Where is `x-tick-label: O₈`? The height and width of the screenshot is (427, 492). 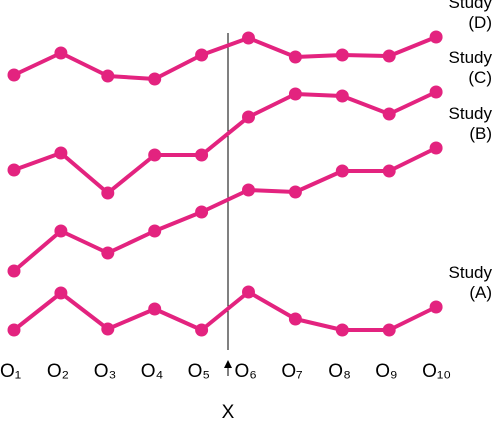
x-tick-label: O₈ is located at coordinates (339, 371).